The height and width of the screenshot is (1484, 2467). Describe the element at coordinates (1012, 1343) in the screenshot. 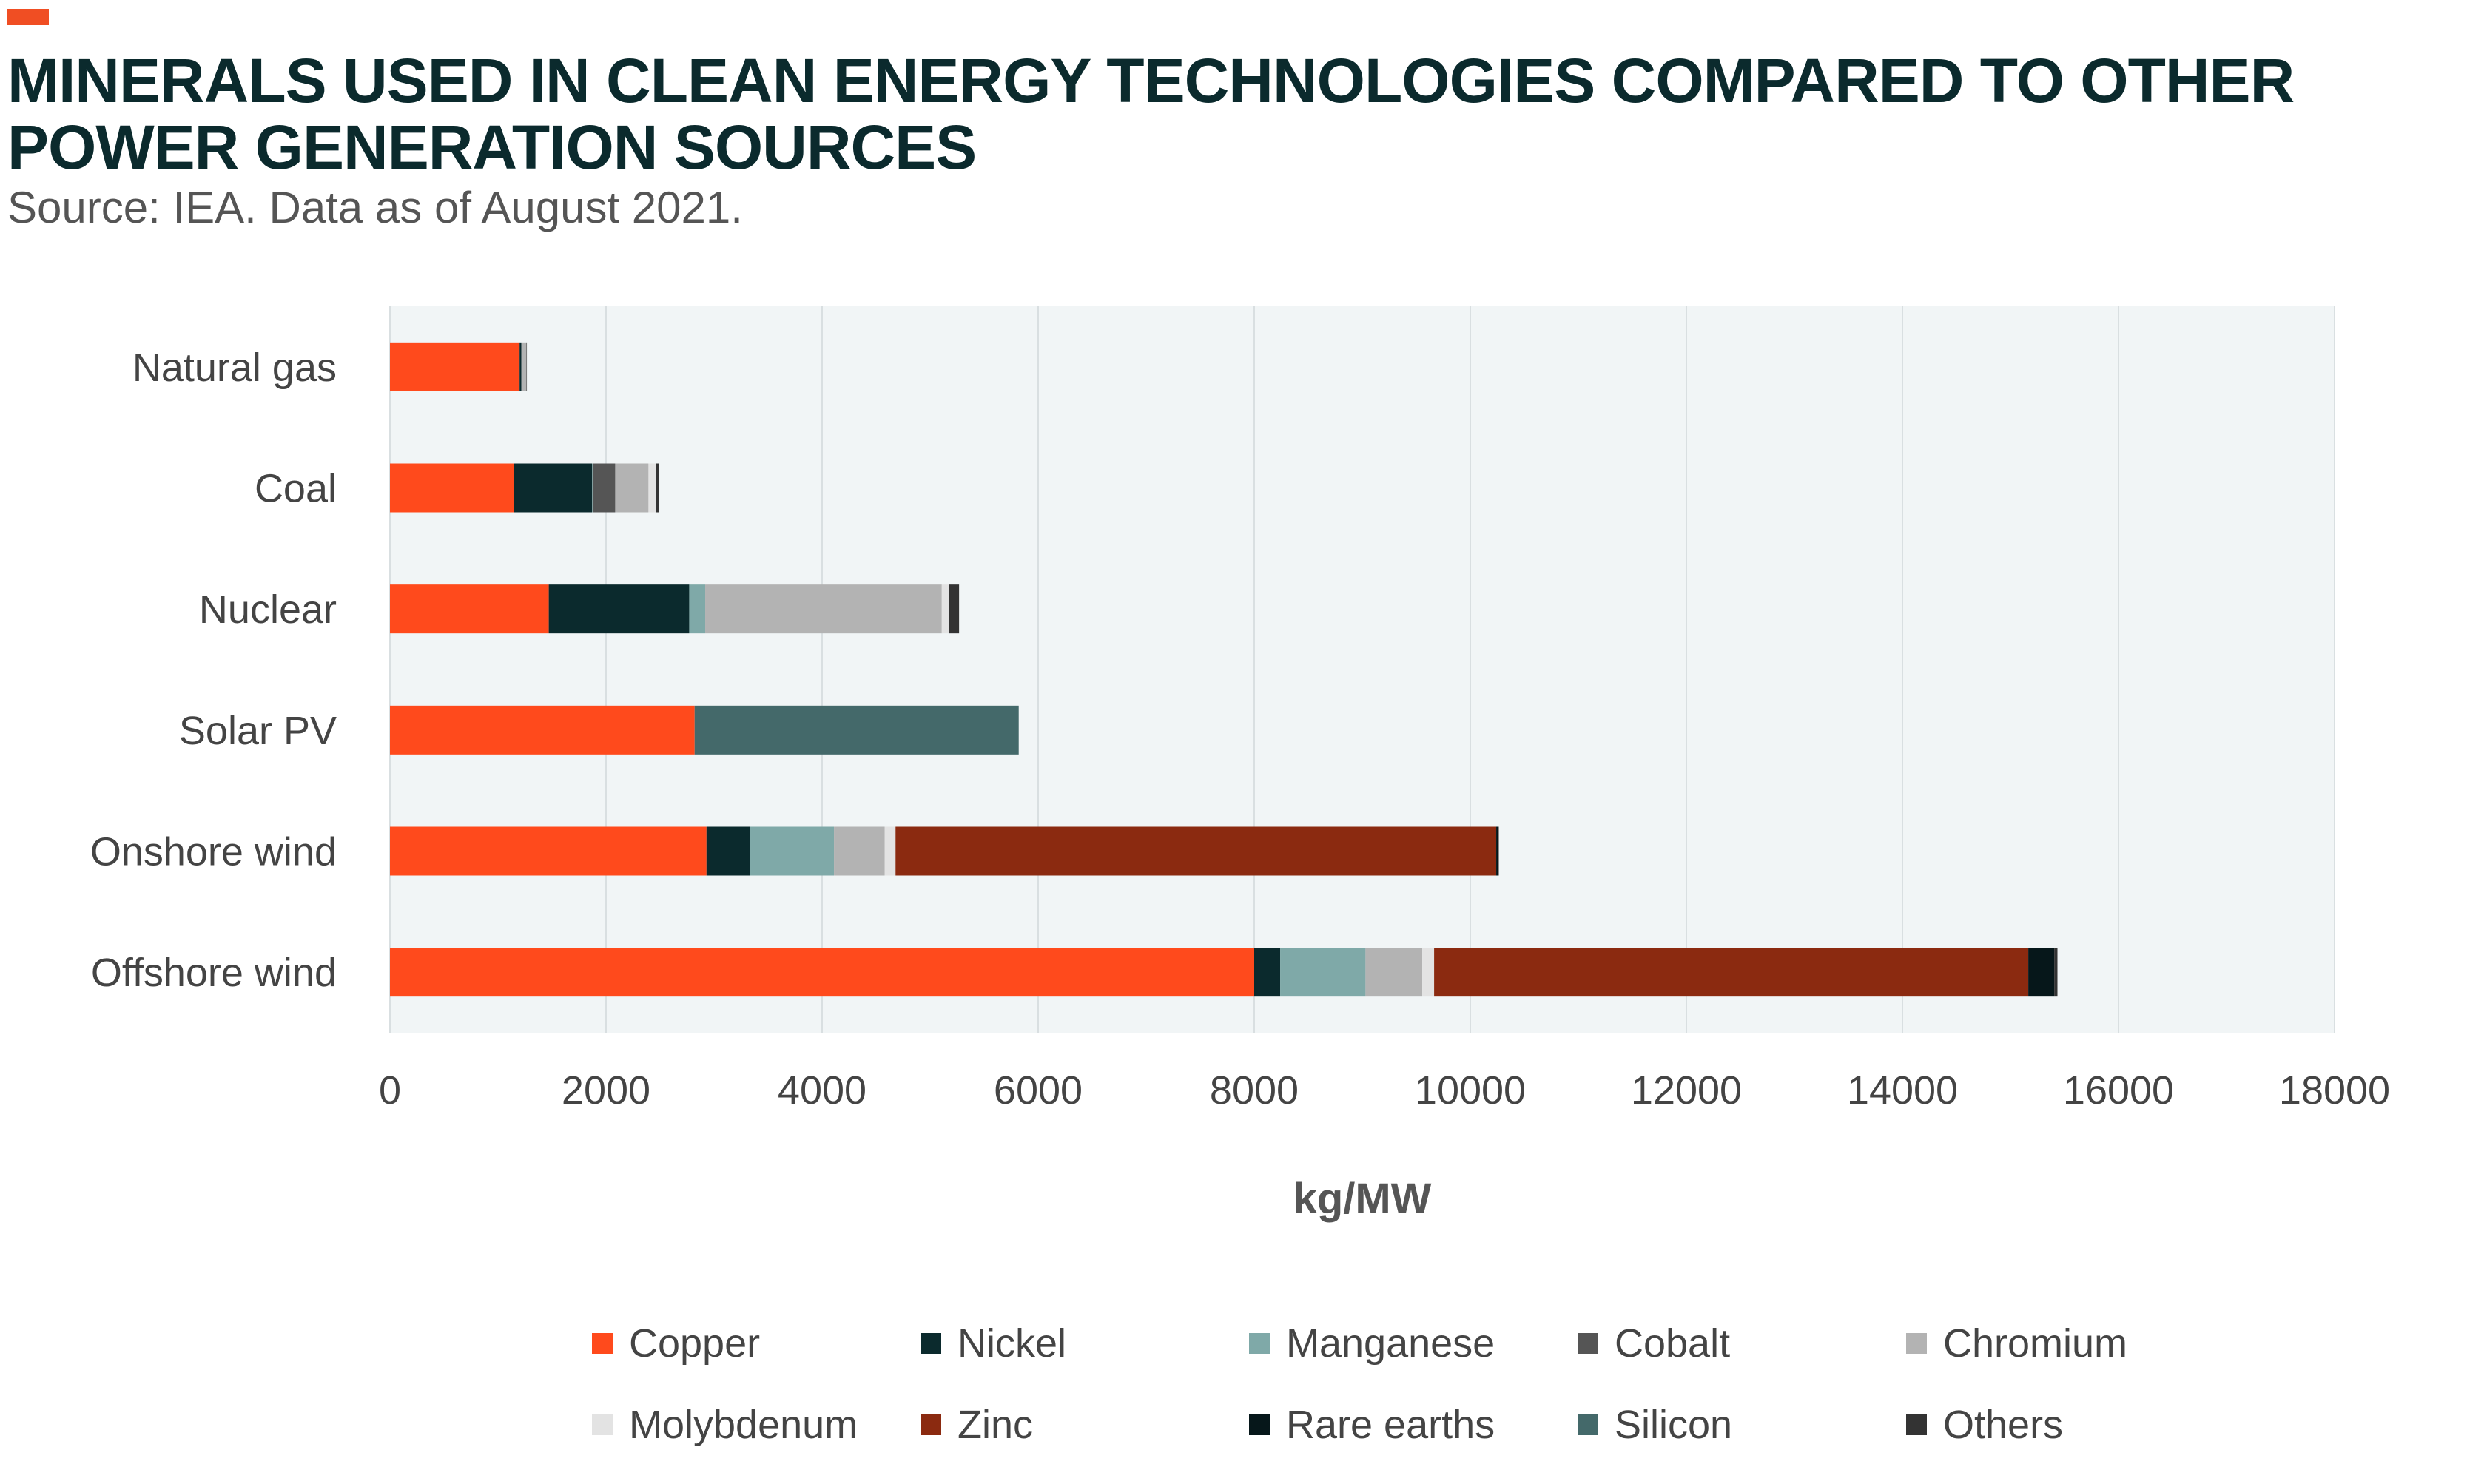

I see `legend-label: Nickel` at that location.